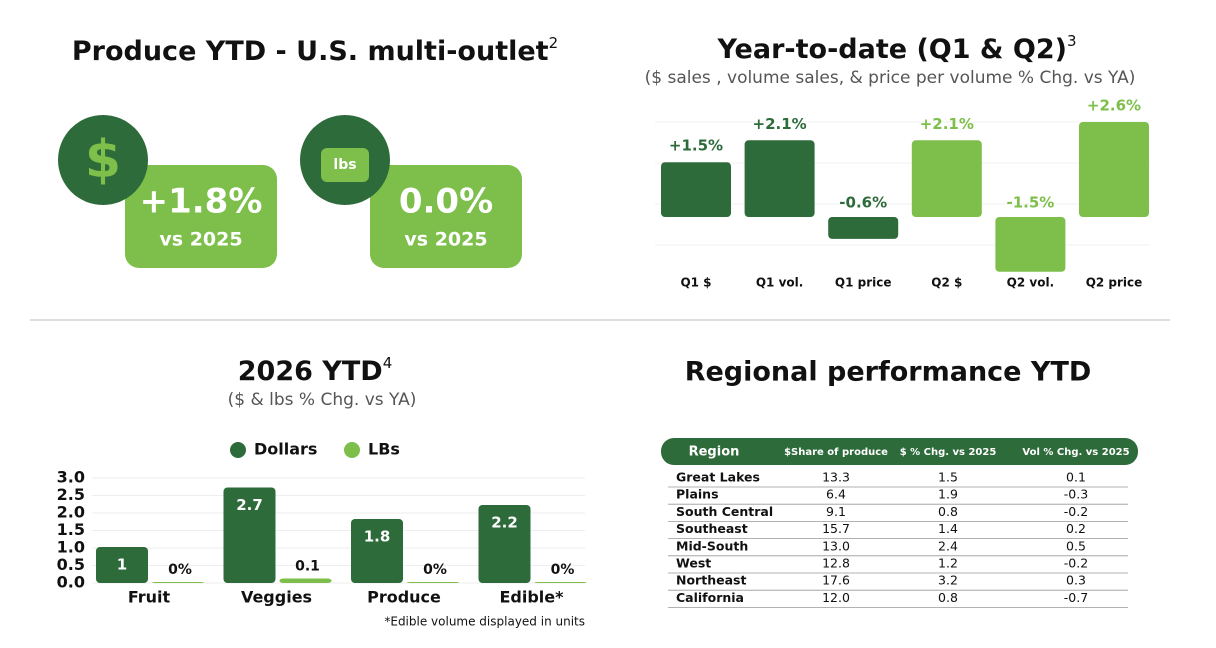 The width and height of the screenshot is (1216, 648). What do you see at coordinates (377, 537) in the screenshot?
I see `value-label: 1.8` at bounding box center [377, 537].